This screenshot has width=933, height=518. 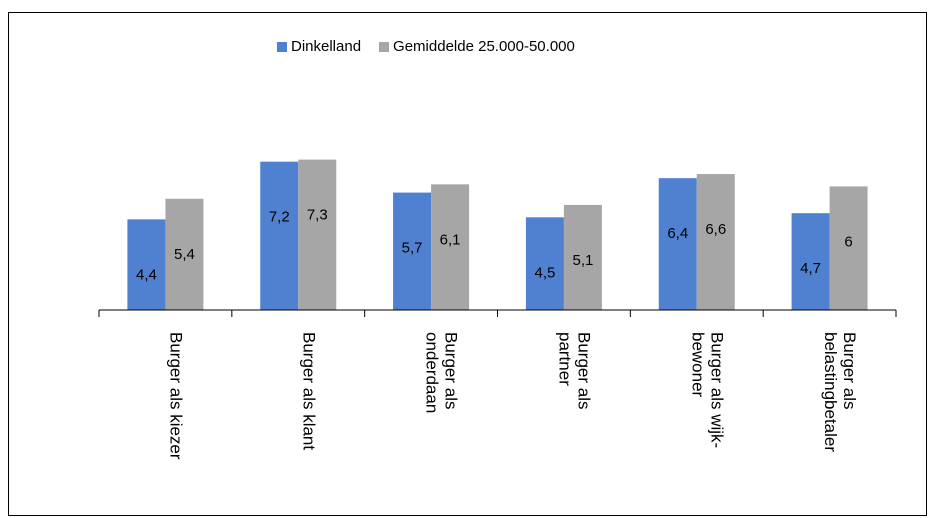 I want to click on legend-item-gemiddelde: Gemiddelde 25.000-50.000, so click(x=477, y=46).